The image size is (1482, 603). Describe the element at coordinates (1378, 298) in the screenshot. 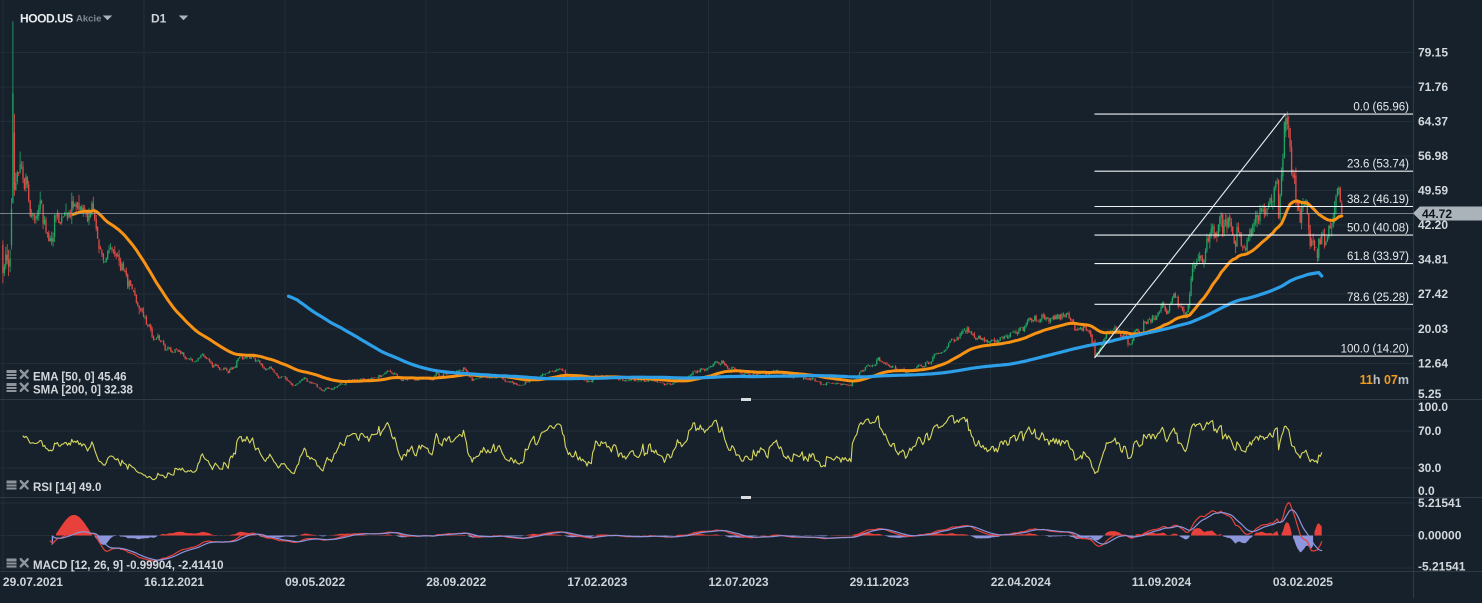

I see `svg-text: 78.6 (25.28)` at that location.